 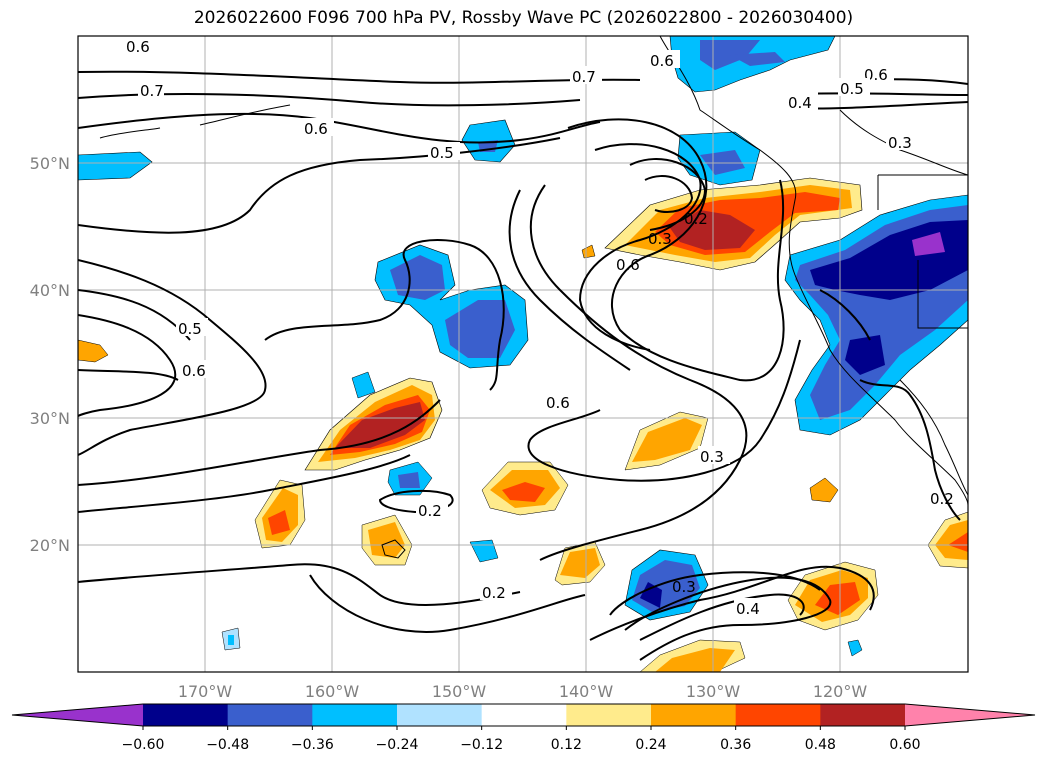 What do you see at coordinates (227, 745) in the screenshot?
I see `colorbar-tick-label: −0.48` at bounding box center [227, 745].